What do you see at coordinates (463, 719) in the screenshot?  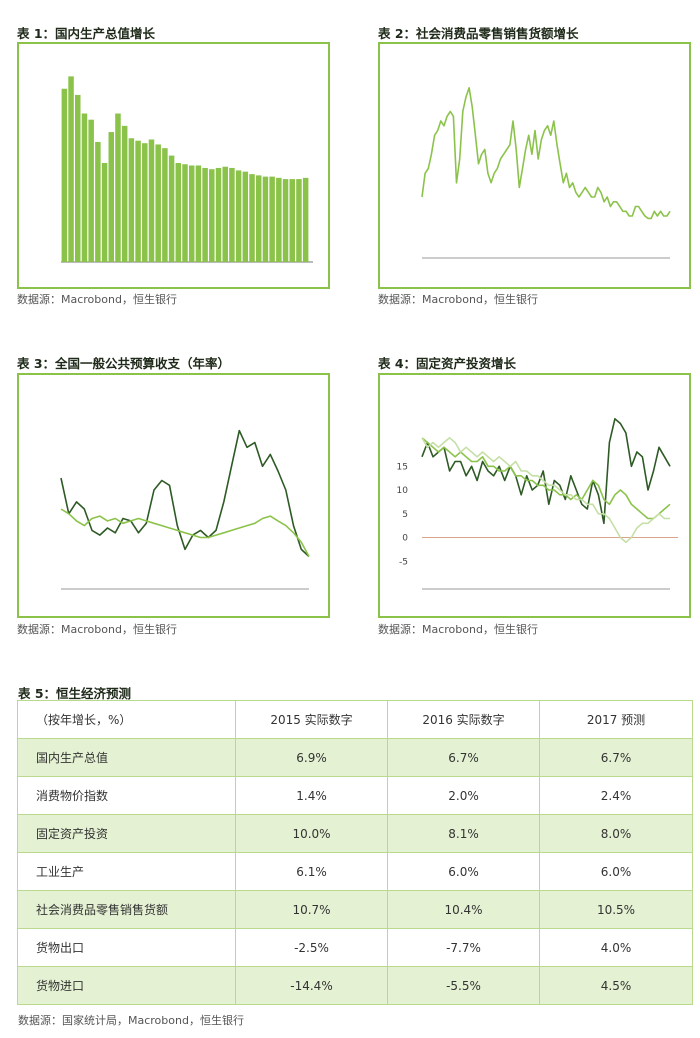 I see `header-cell: 2016 实际数字` at bounding box center [463, 719].